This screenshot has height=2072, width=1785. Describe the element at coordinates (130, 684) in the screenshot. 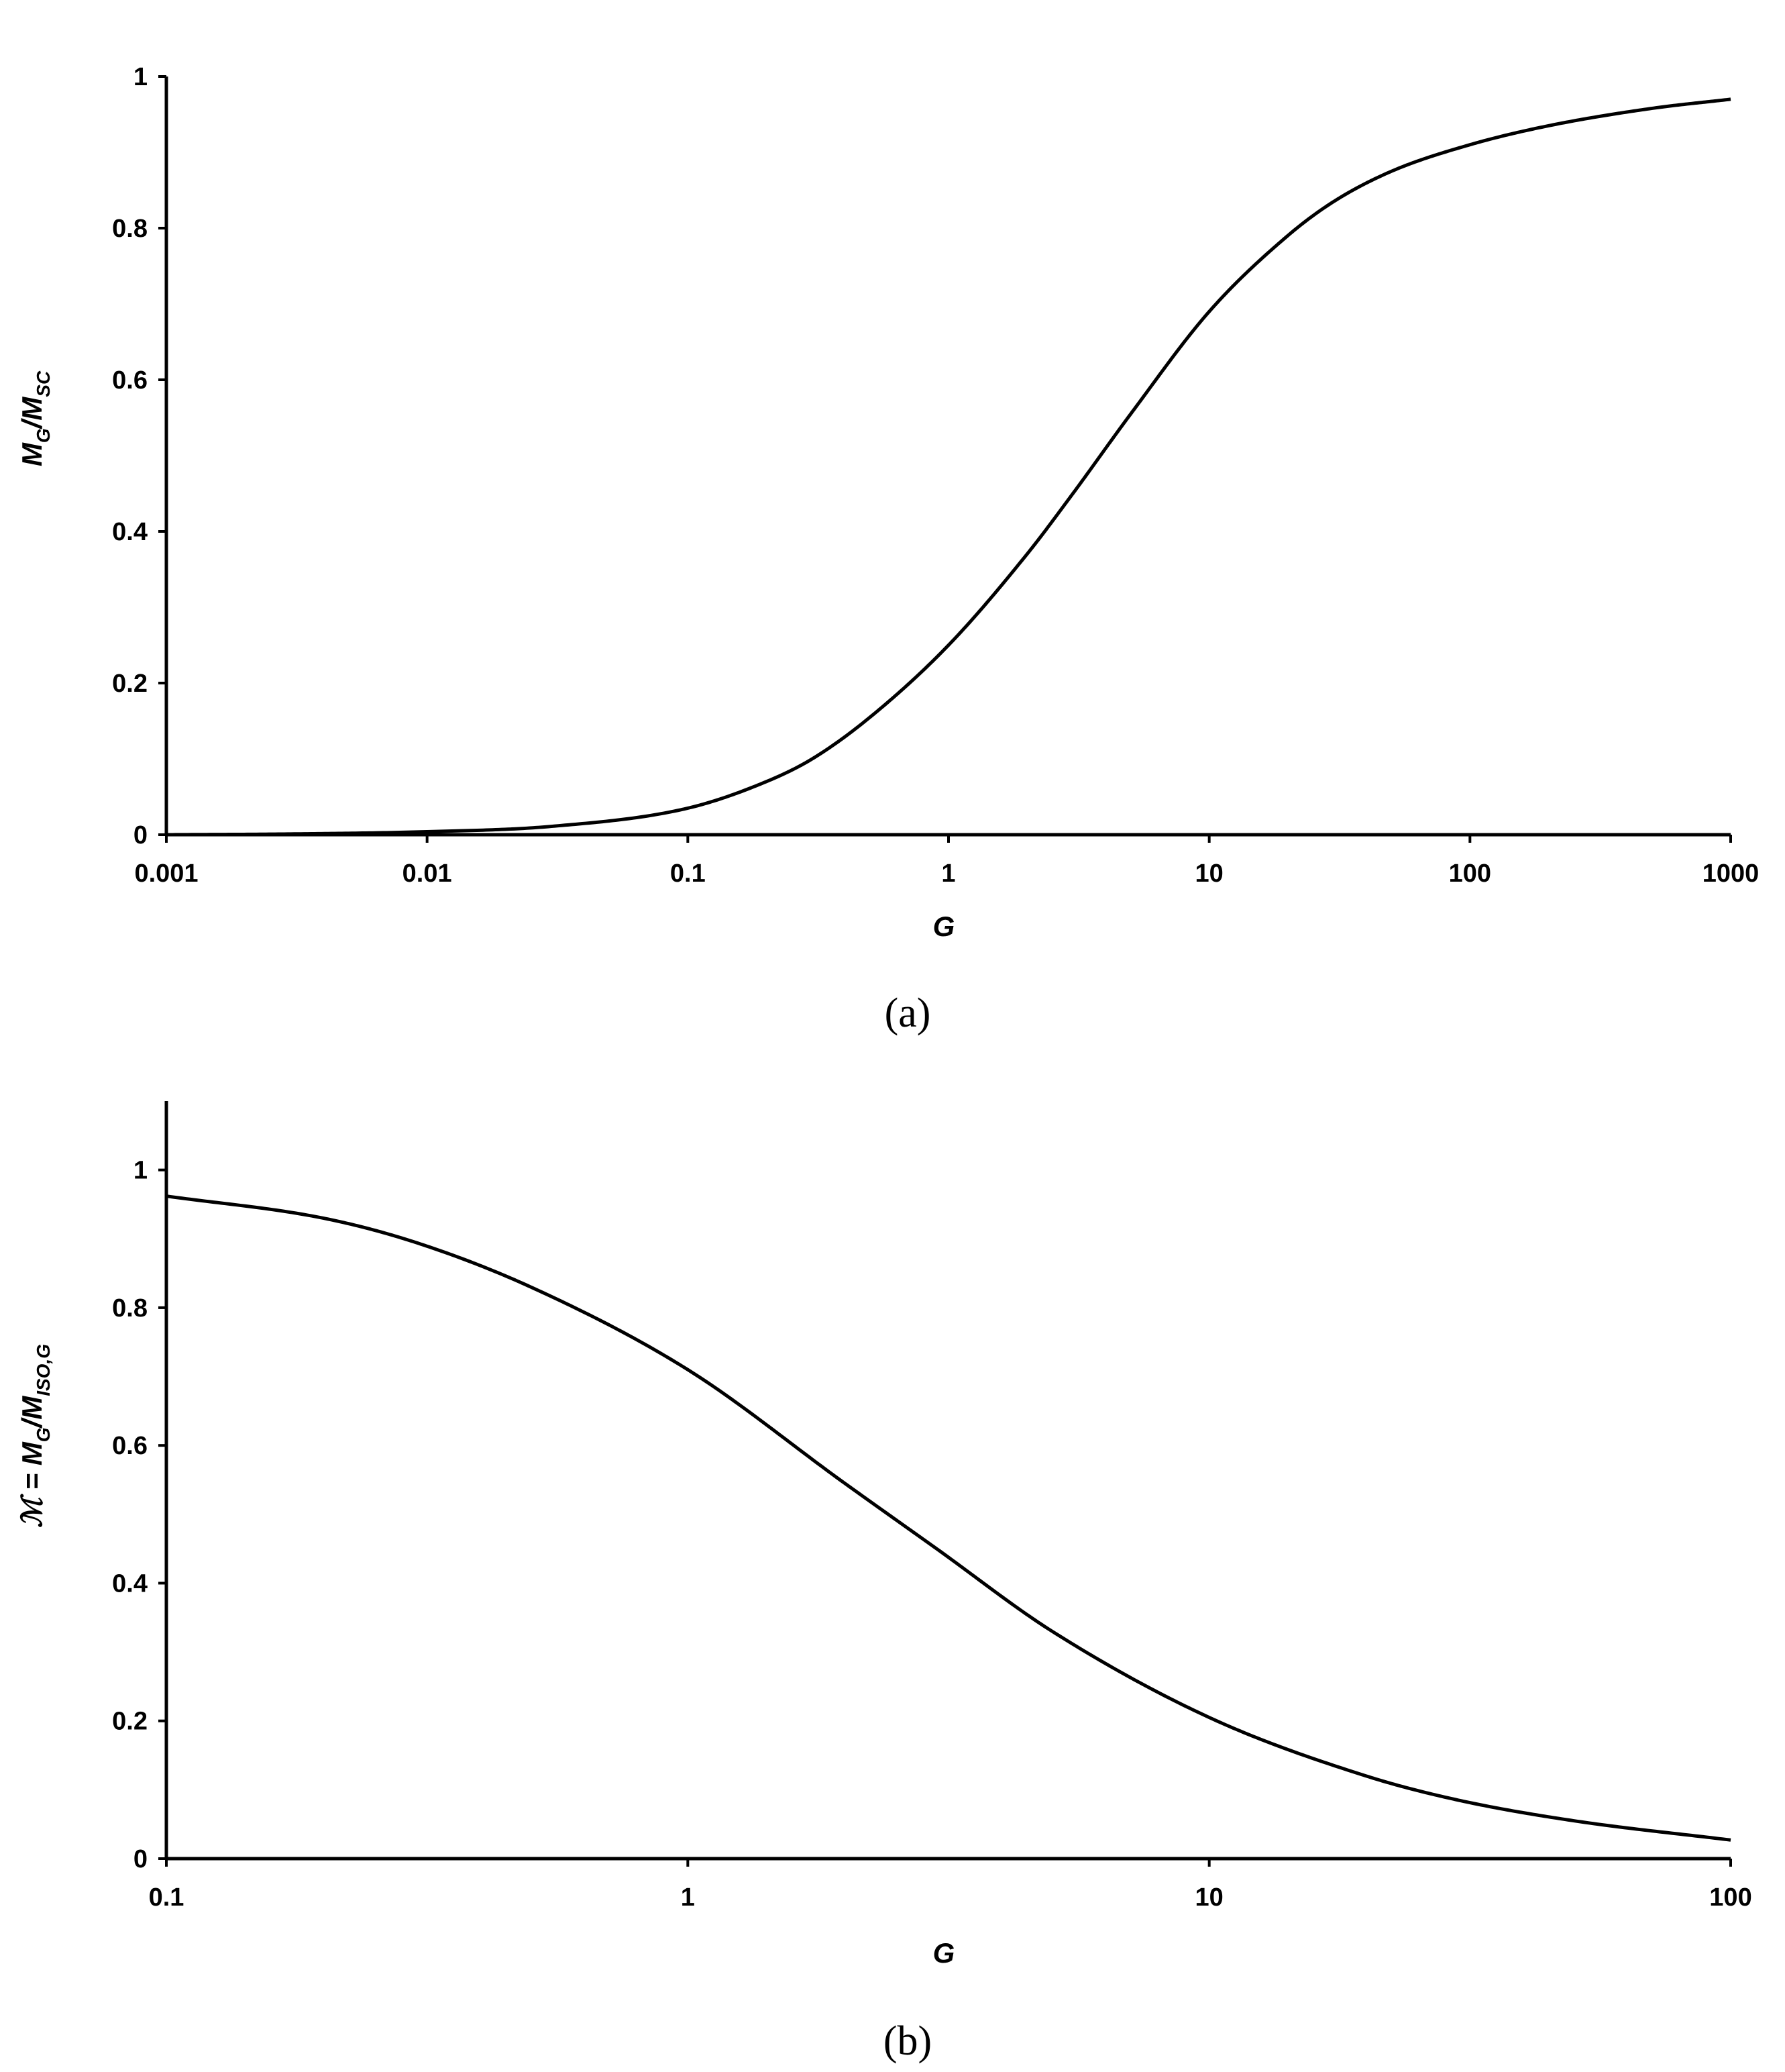

I see `y-tick-label-a: 0.2` at that location.